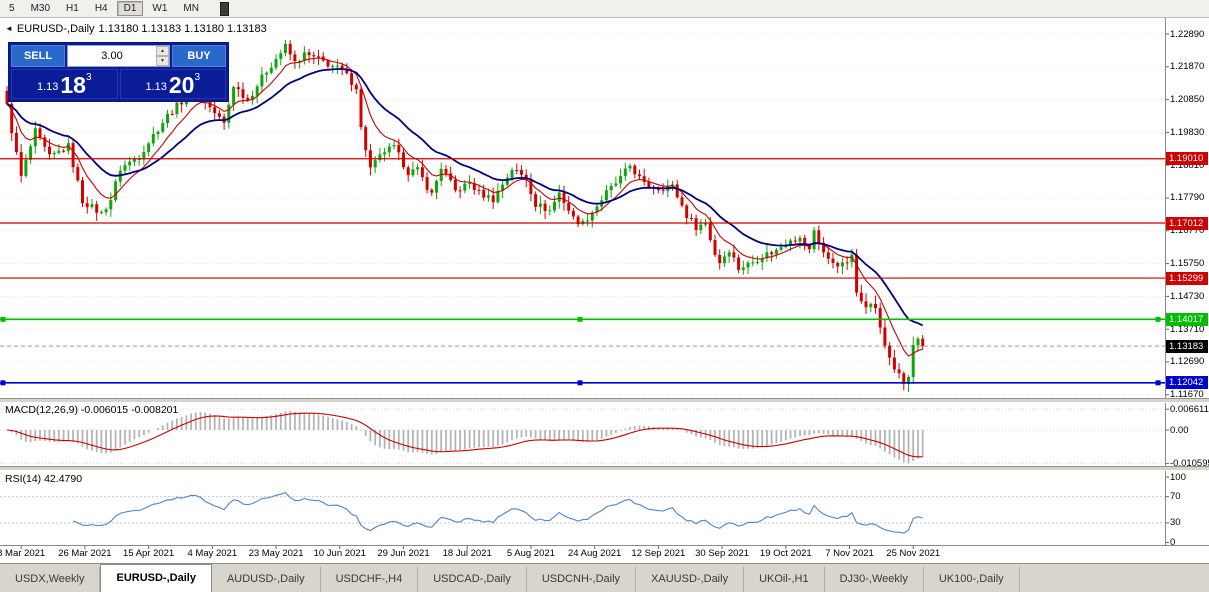  What do you see at coordinates (370, 579) in the screenshot?
I see `chart-tab-usdchf-h4: USDCHF-,H4` at bounding box center [370, 579].